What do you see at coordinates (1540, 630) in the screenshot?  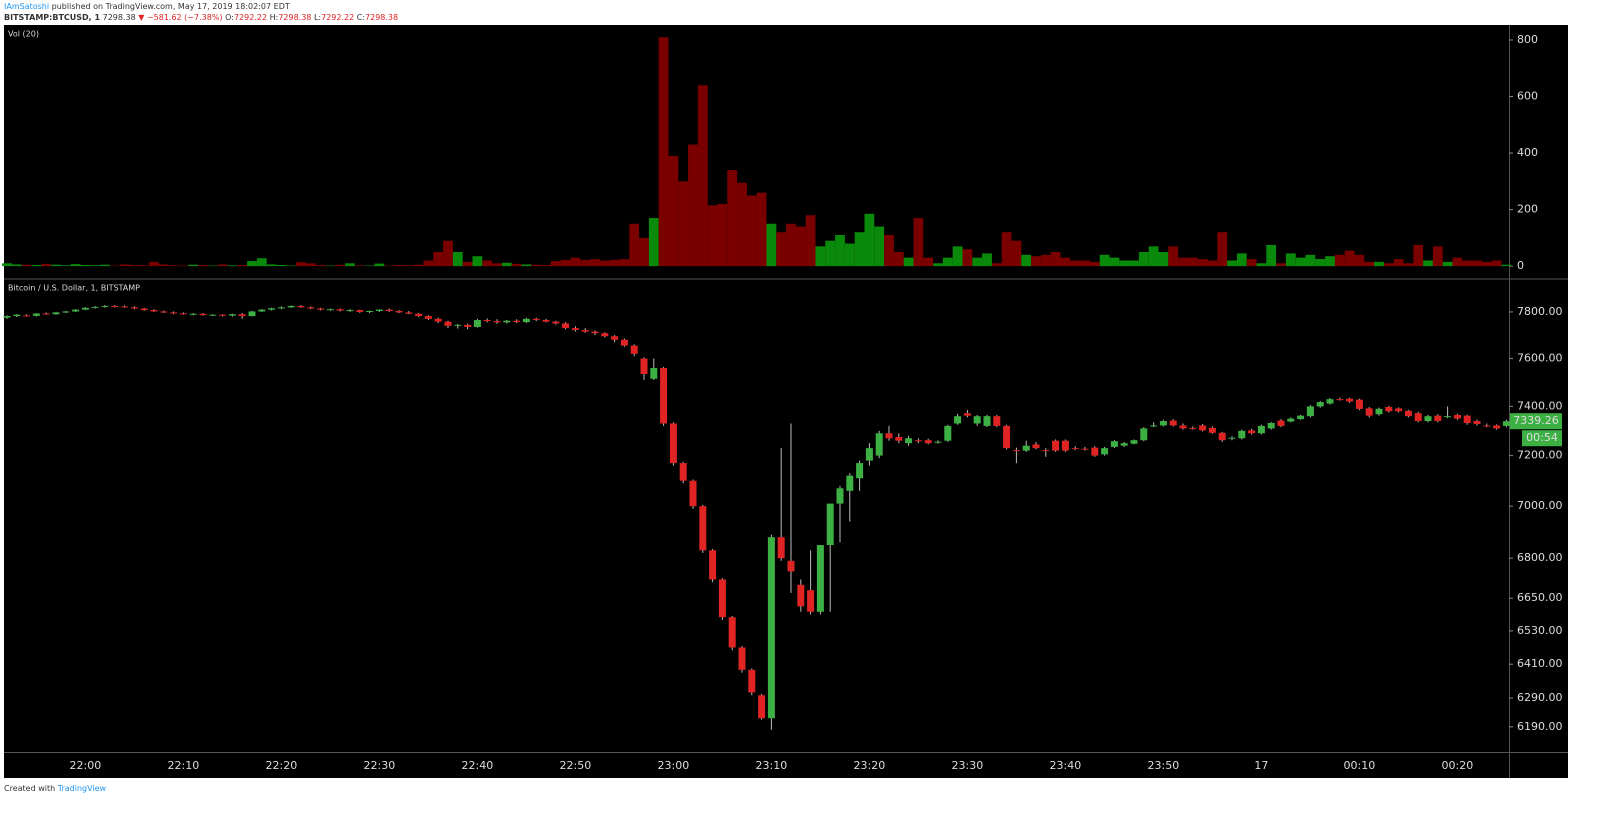 I see `y-tick-label: 6530.00` at bounding box center [1540, 630].